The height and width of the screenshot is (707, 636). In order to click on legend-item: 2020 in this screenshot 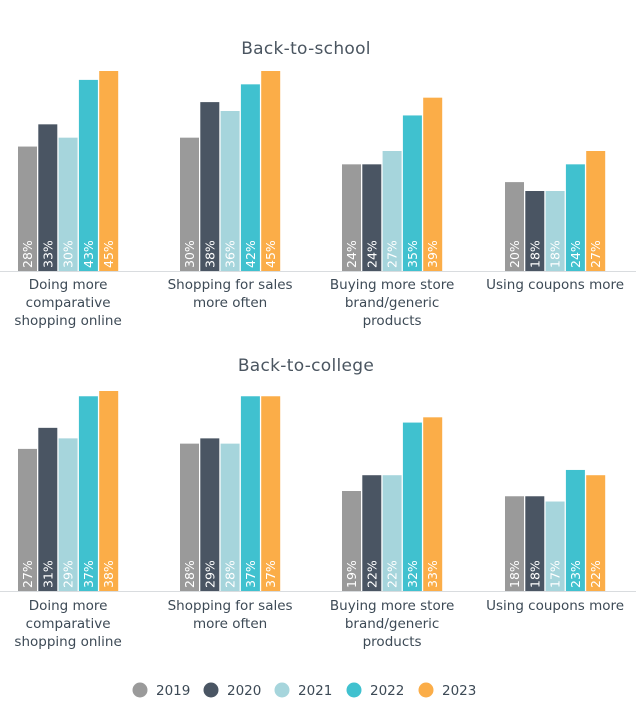, I will do `click(232, 690)`.